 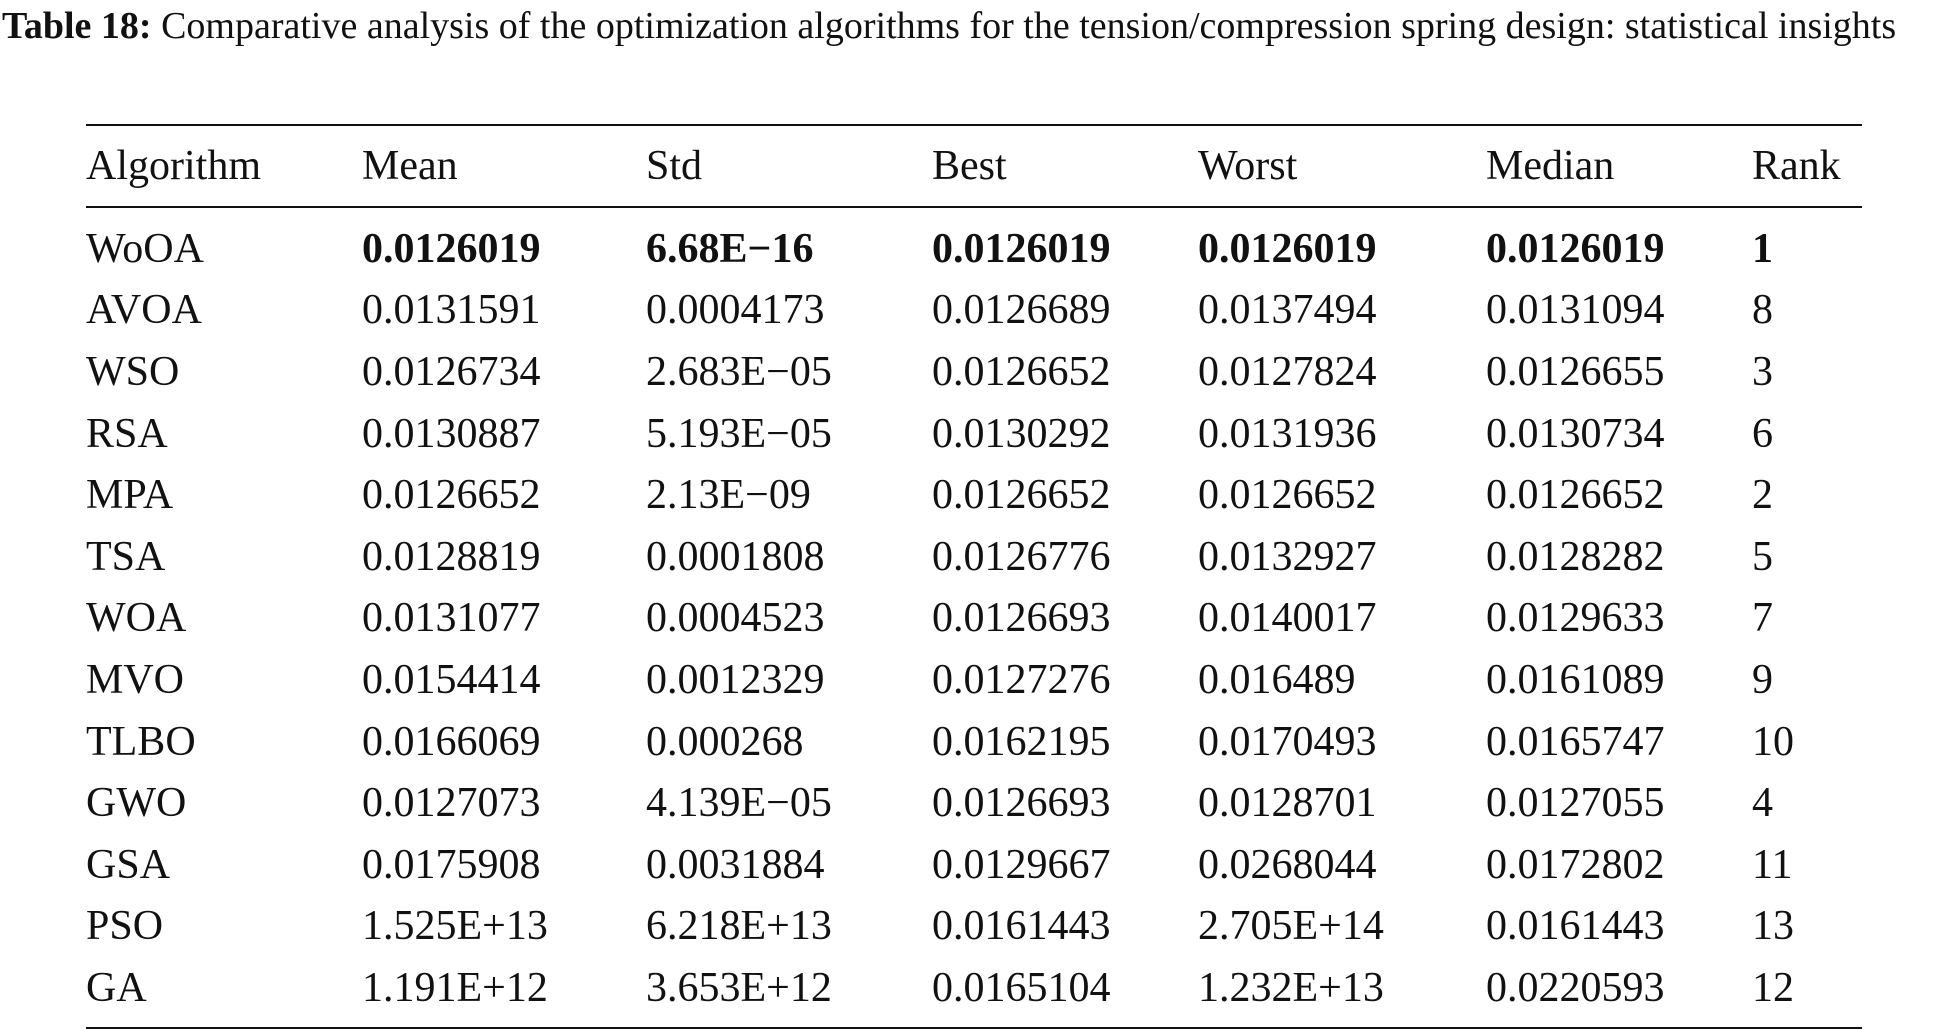 What do you see at coordinates (133, 371) in the screenshot?
I see `cell-algorithm: WSO` at bounding box center [133, 371].